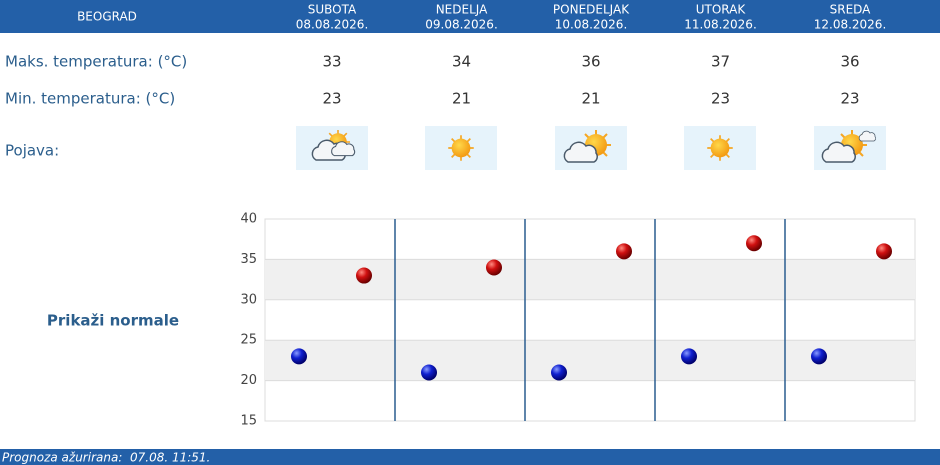 This screenshot has height=465, width=940. I want to click on weather-icons, so click(591, 148).